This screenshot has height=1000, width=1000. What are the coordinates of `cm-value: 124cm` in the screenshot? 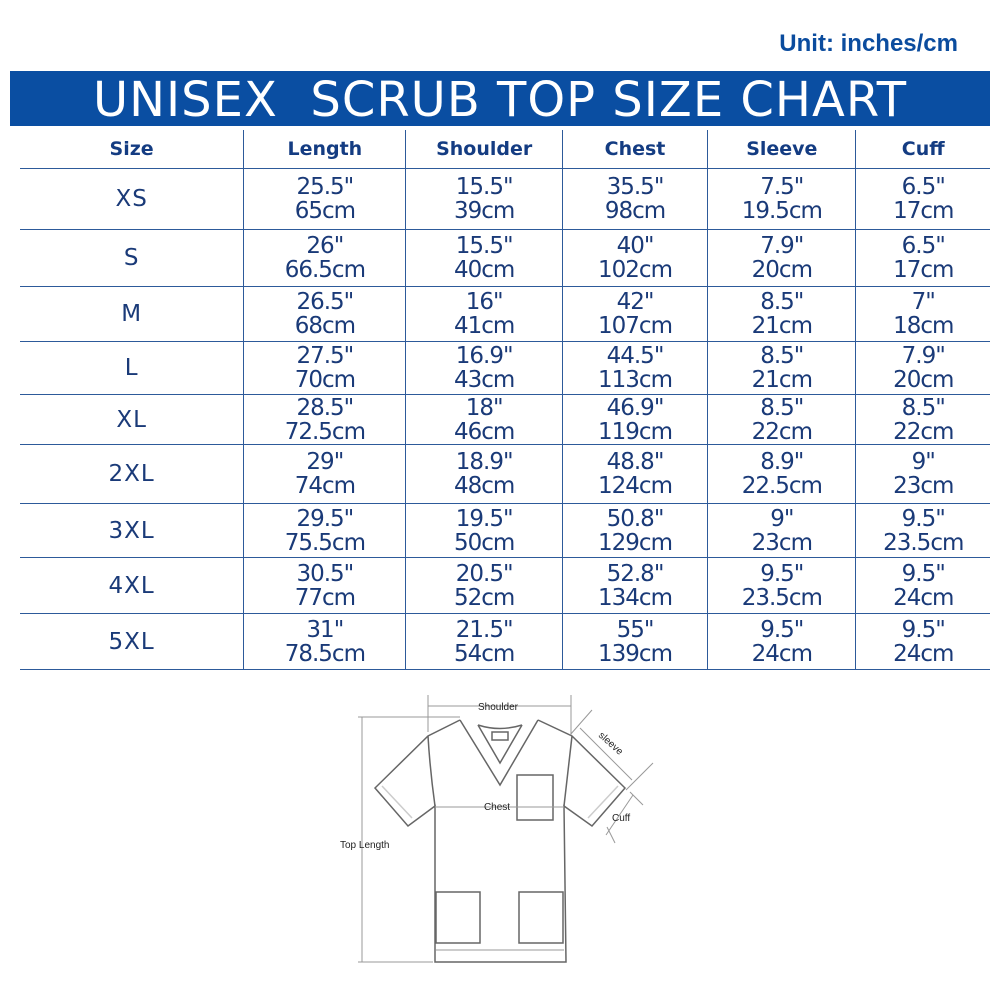 It's located at (635, 486).